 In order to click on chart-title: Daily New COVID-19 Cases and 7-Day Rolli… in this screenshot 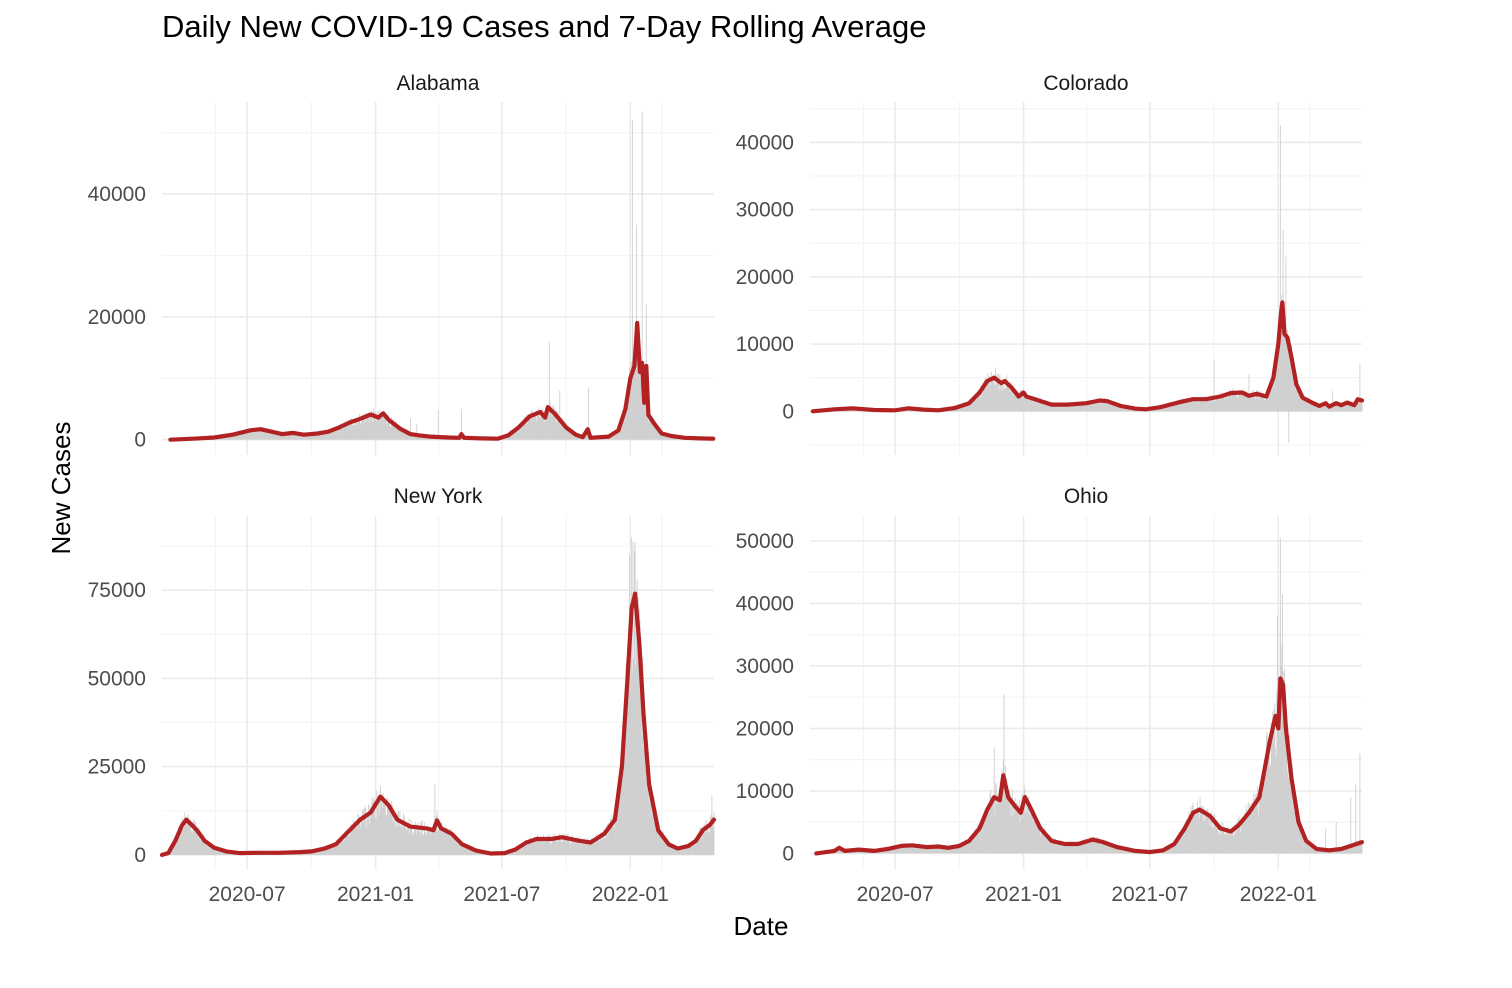, I will do `click(544, 26)`.